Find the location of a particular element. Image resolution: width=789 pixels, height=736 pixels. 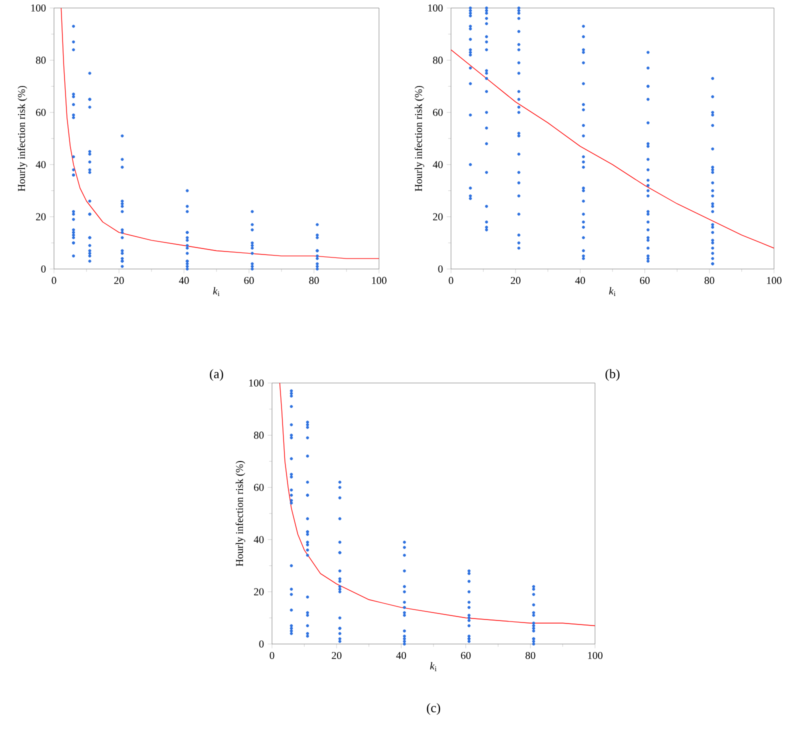

text: (b) is located at coordinates (613, 375).